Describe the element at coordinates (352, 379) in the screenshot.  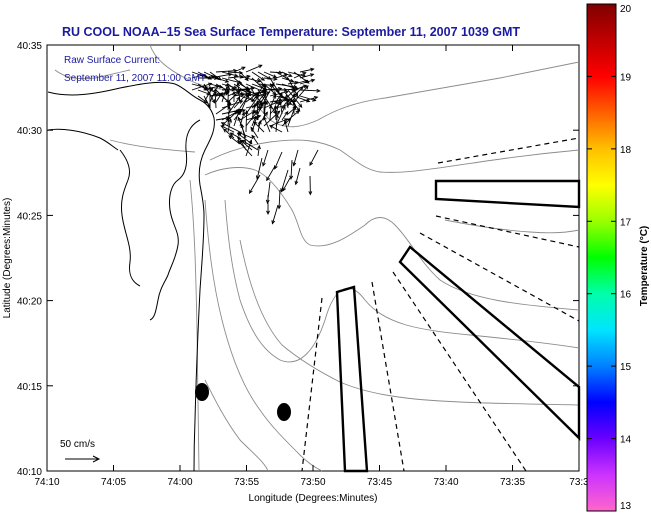
I see `shipping-lane-south` at that location.